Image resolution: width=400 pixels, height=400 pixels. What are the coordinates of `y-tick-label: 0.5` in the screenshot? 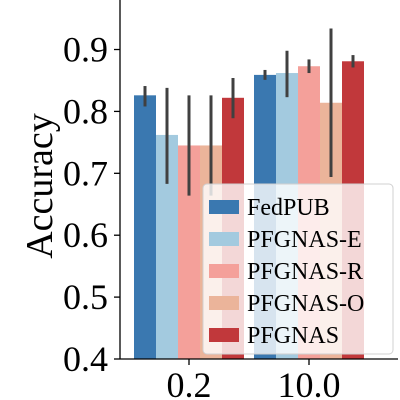 It's located at (85, 297).